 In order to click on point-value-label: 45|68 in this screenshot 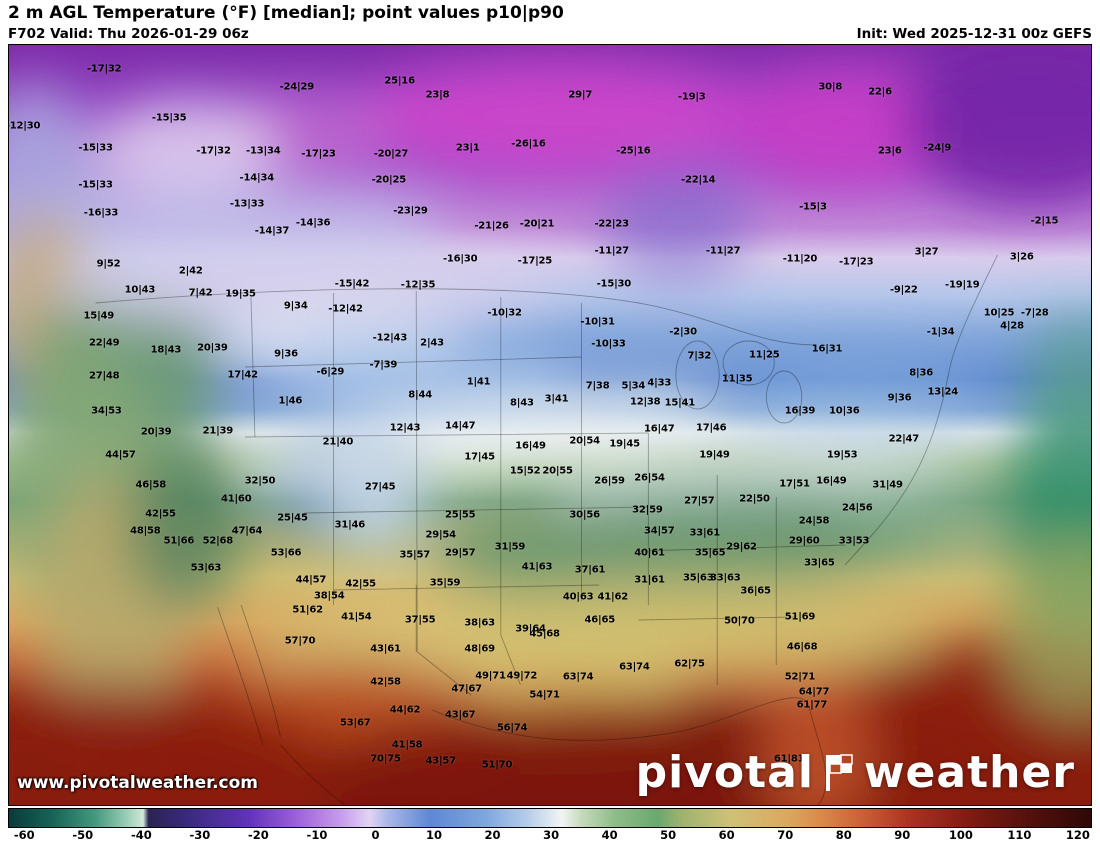, I will do `click(544, 634)`.